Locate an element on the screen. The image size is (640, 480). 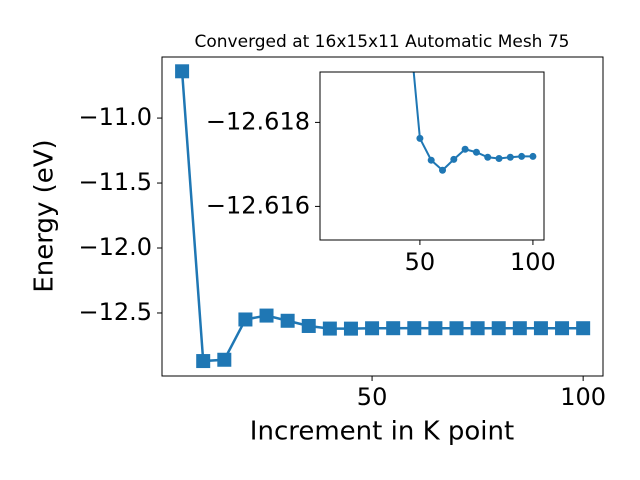
y-tick-label: −12.0 is located at coordinates (115, 247).